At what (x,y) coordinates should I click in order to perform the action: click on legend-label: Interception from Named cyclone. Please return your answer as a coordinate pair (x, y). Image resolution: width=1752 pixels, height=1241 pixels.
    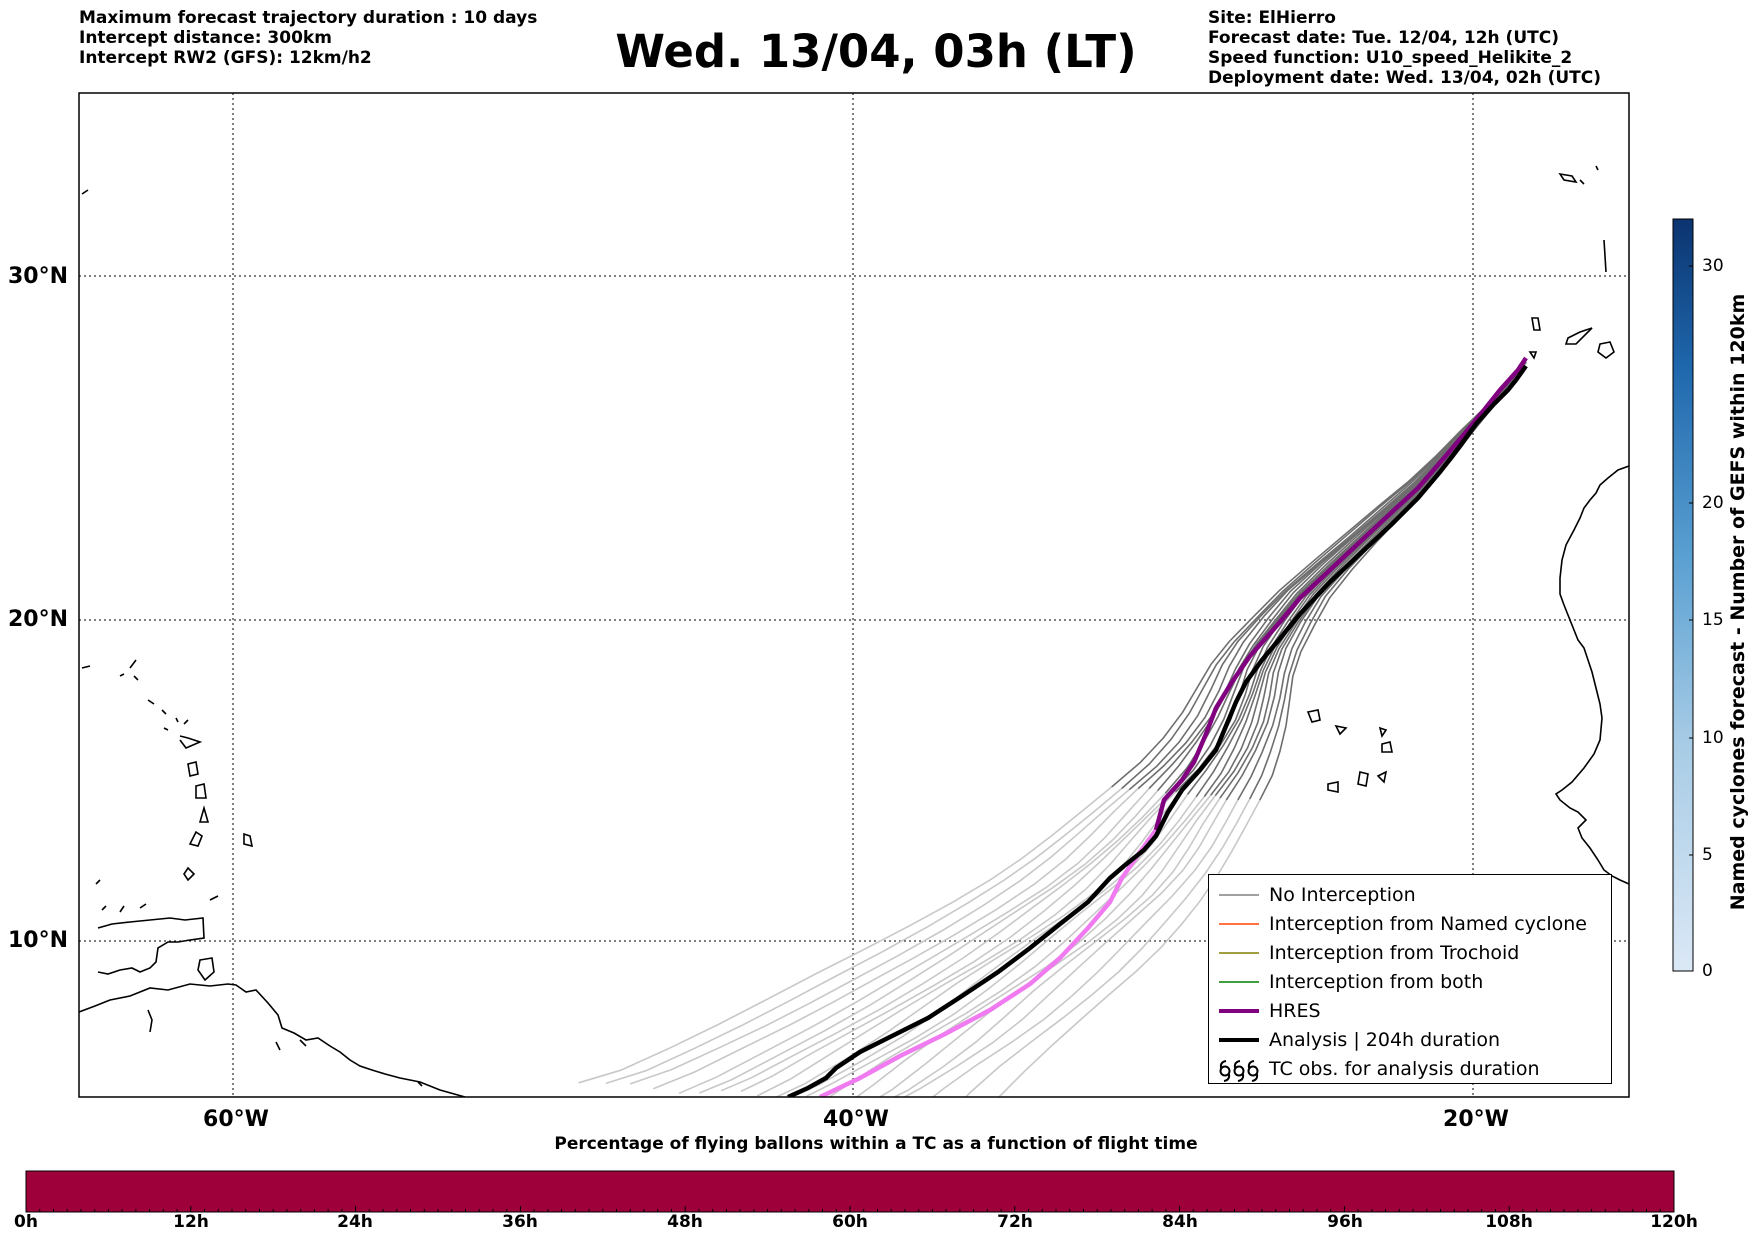
    Looking at the image, I should click on (1428, 924).